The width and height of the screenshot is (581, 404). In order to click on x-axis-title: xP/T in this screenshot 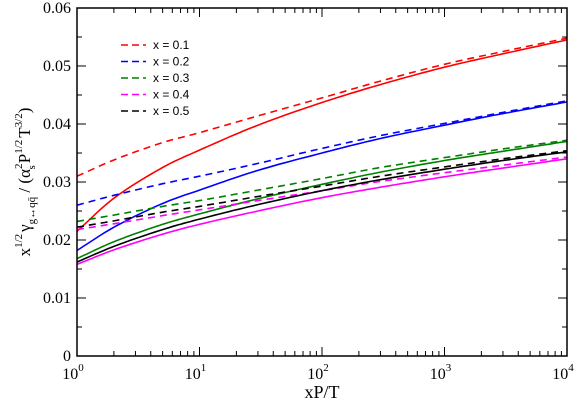, I will do `click(321, 392)`.